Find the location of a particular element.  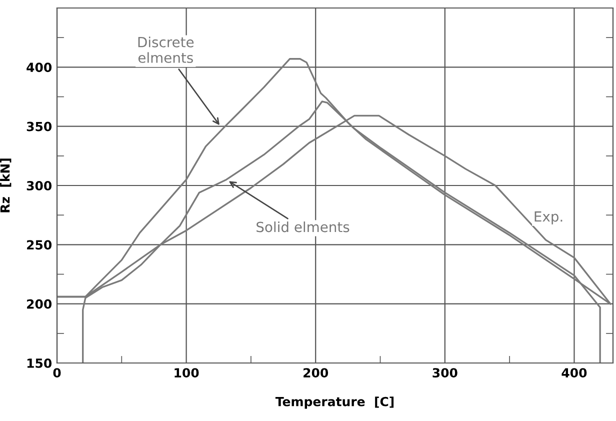

y-tick-label: 400 is located at coordinates (39, 67).